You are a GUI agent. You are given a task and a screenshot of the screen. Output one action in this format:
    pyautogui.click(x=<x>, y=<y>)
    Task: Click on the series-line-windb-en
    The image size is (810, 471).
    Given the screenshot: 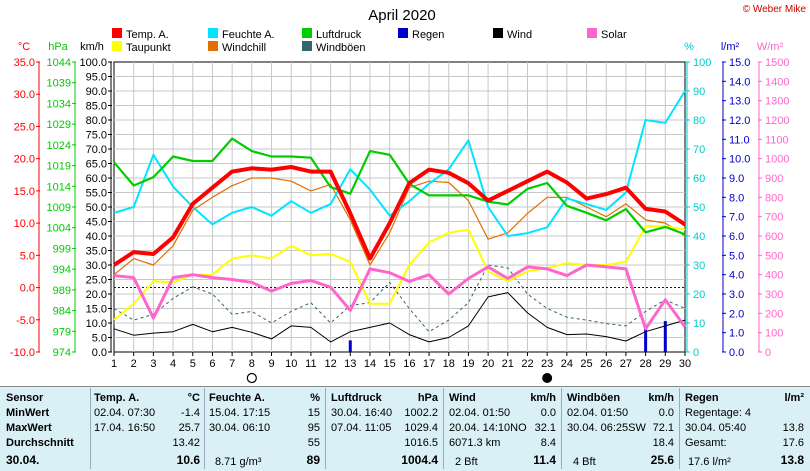 What is the action you would take?
    pyautogui.click(x=399, y=298)
    